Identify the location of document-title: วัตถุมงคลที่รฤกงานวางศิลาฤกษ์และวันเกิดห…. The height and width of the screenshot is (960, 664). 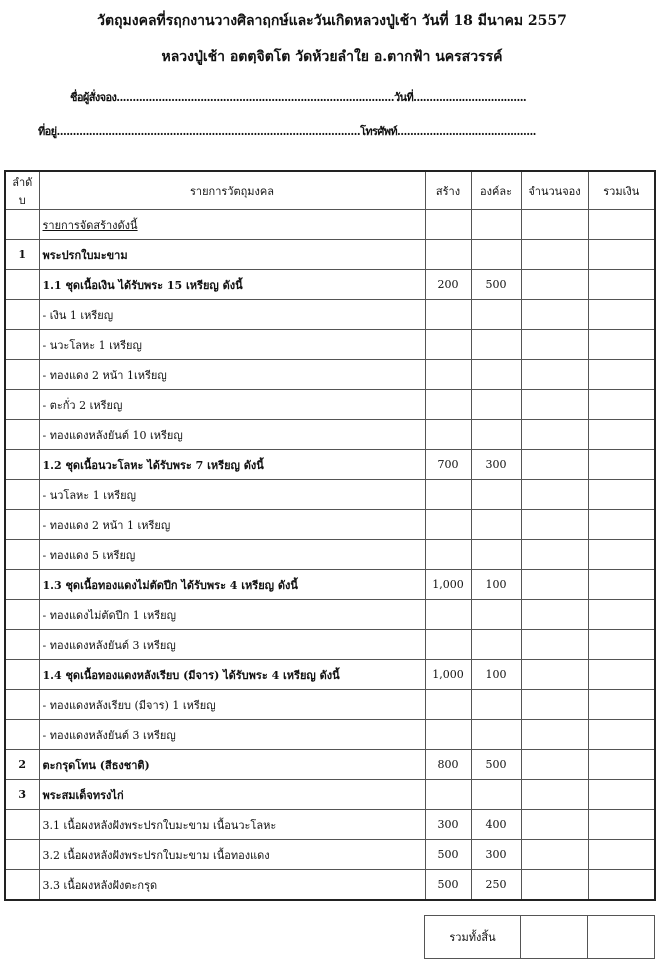
(332, 21).